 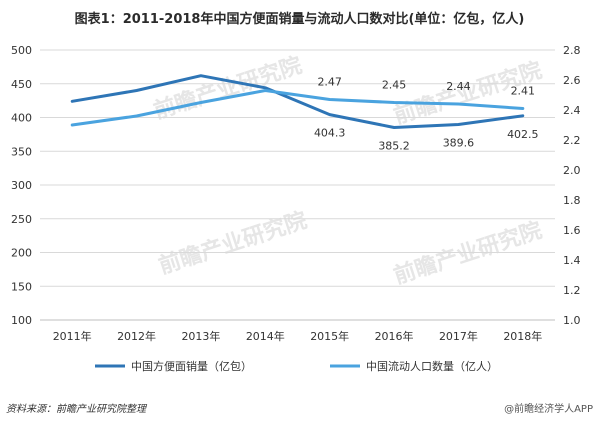 What do you see at coordinates (191, 366) in the screenshot?
I see `legend-label-0: 中国方便面销量（亿包）` at bounding box center [191, 366].